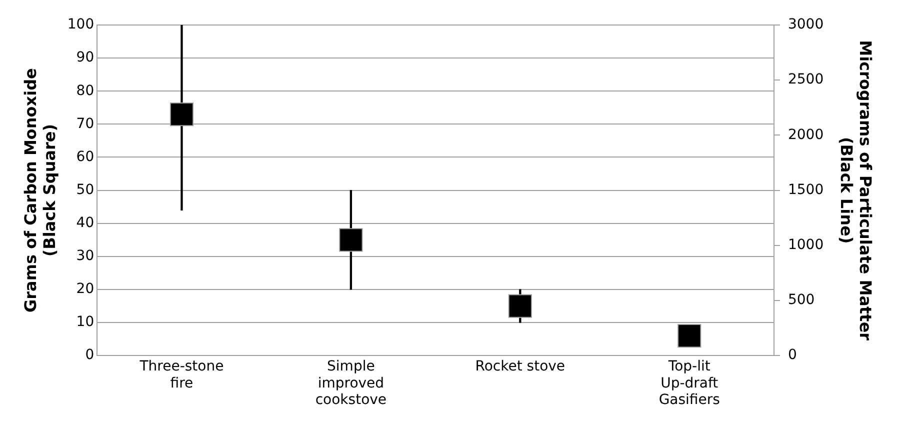 The height and width of the screenshot is (424, 899). Describe the element at coordinates (351, 383) in the screenshot. I see `x-tick-label: Simple improved cookstove` at that location.